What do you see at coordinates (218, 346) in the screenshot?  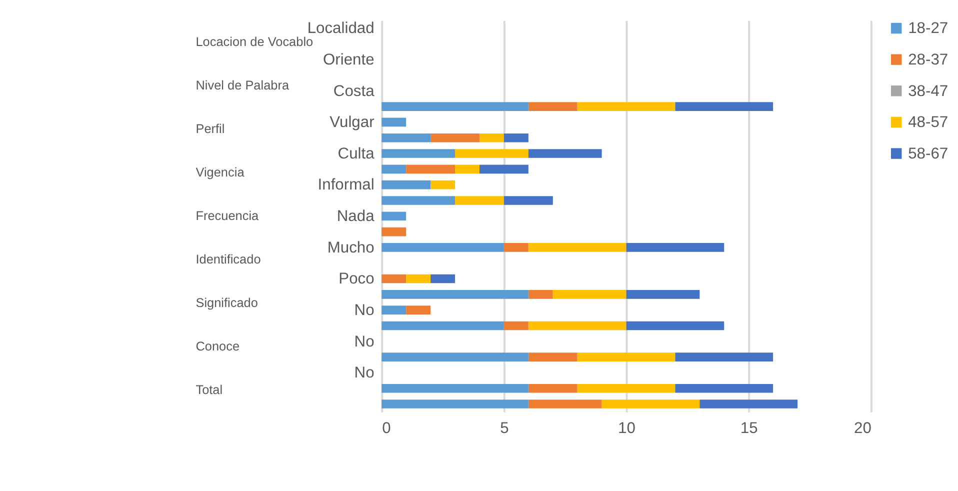 I see `text: Conoce` at bounding box center [218, 346].